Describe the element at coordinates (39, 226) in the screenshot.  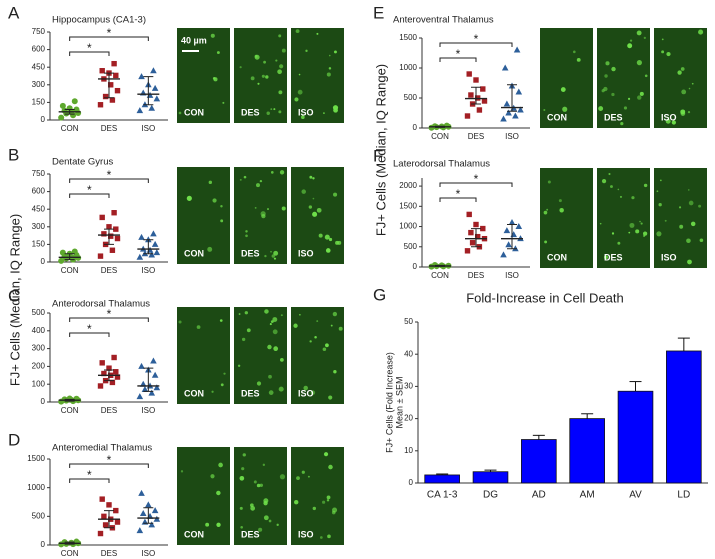
I see `y-tick-label: 300` at that location.